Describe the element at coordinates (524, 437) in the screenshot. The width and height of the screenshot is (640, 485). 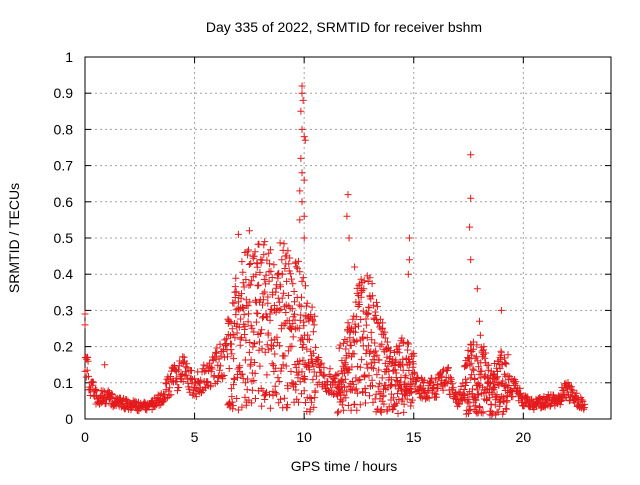
I see `x-tick-label: 20` at that location.